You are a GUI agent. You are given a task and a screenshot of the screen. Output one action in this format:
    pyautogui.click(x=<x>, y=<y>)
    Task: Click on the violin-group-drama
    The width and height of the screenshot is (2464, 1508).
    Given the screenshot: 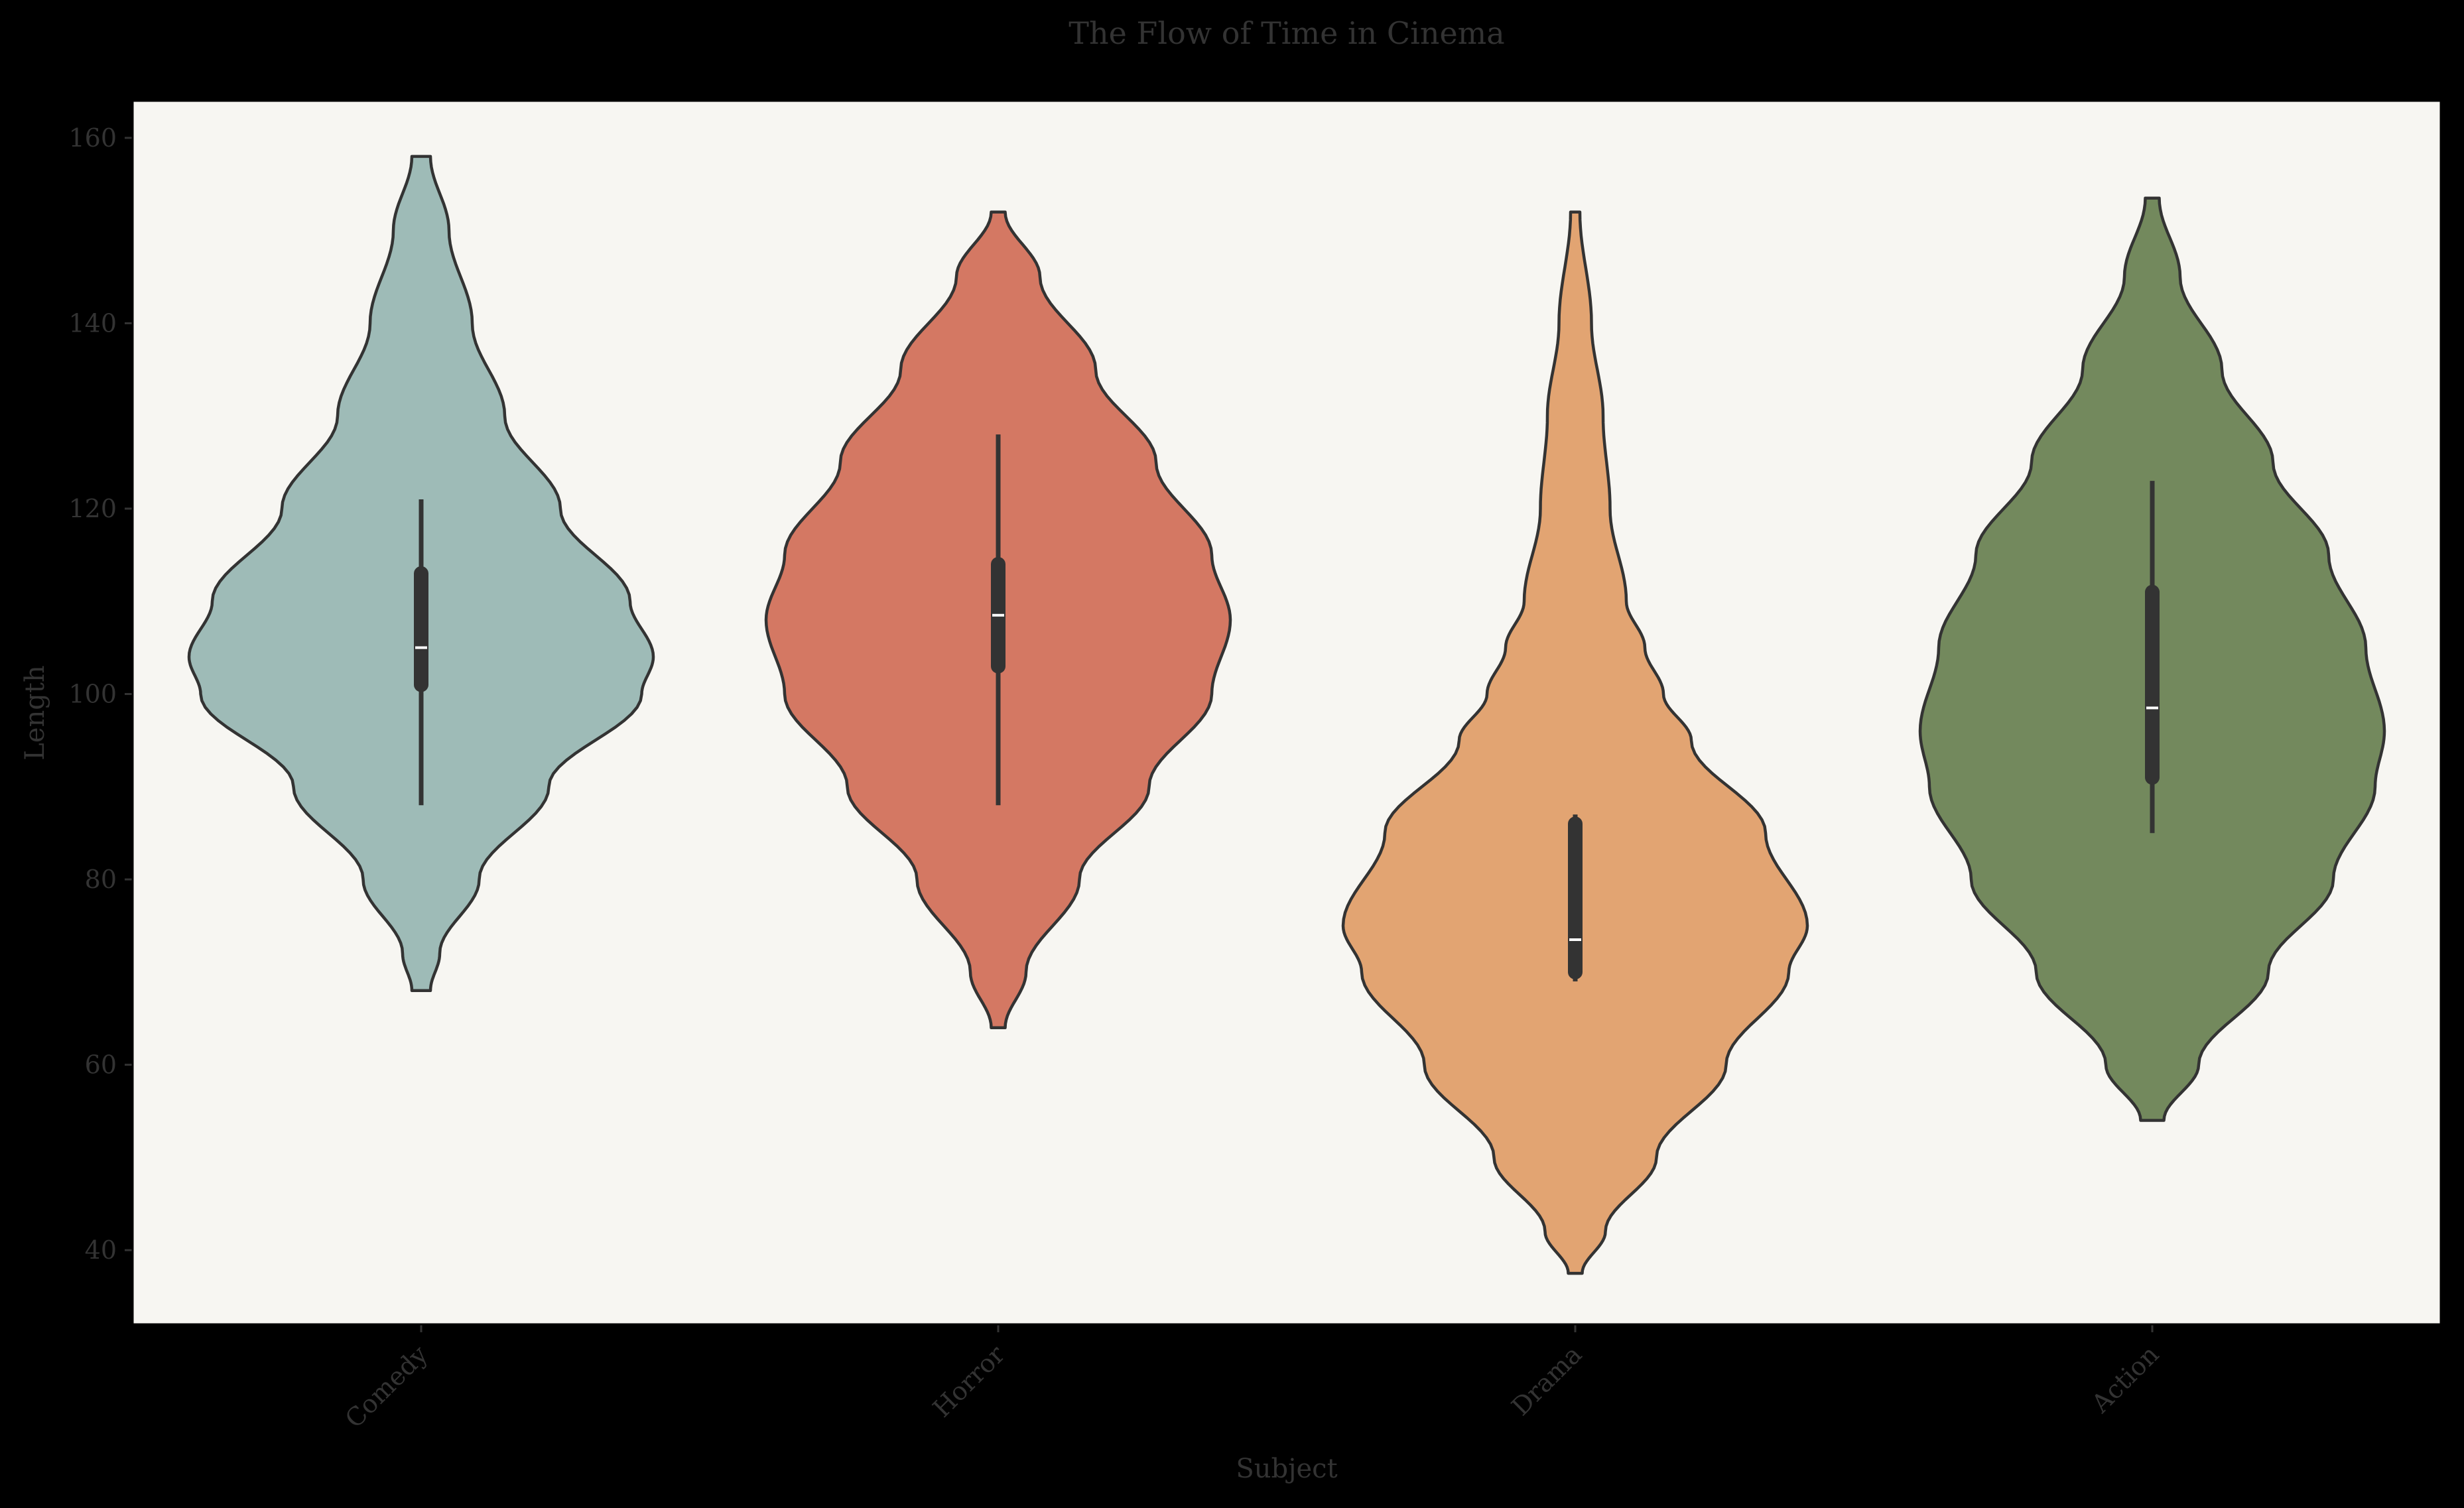 What is the action you would take?
    pyautogui.click(x=1575, y=743)
    